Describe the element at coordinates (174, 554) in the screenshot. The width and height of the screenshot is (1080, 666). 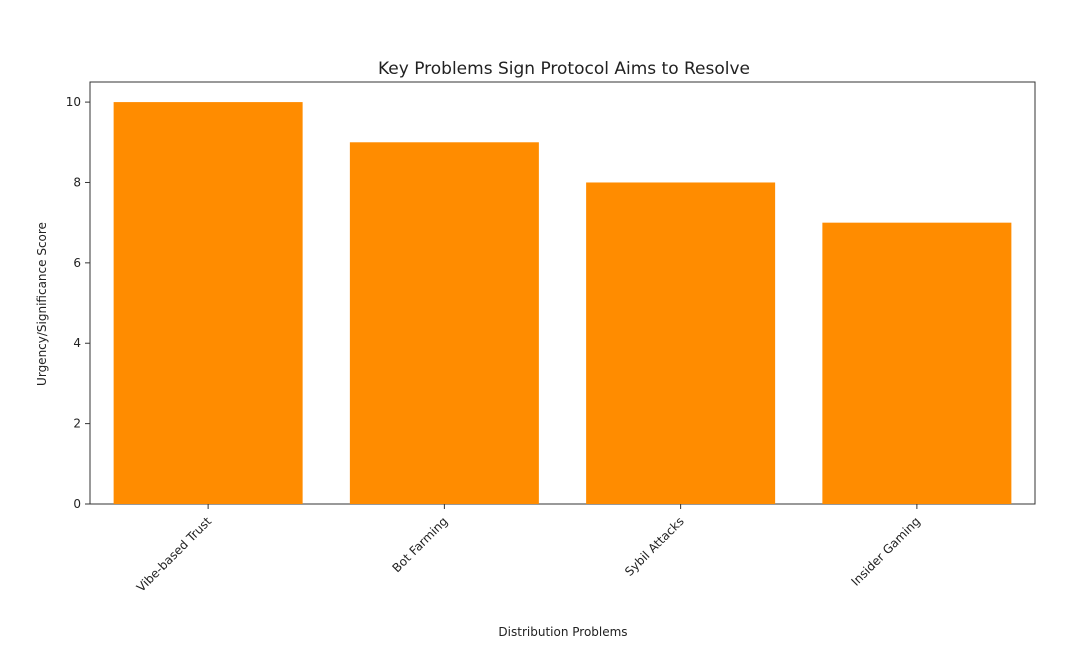
I see `x-tick-label: Vibe-based Trust` at that location.